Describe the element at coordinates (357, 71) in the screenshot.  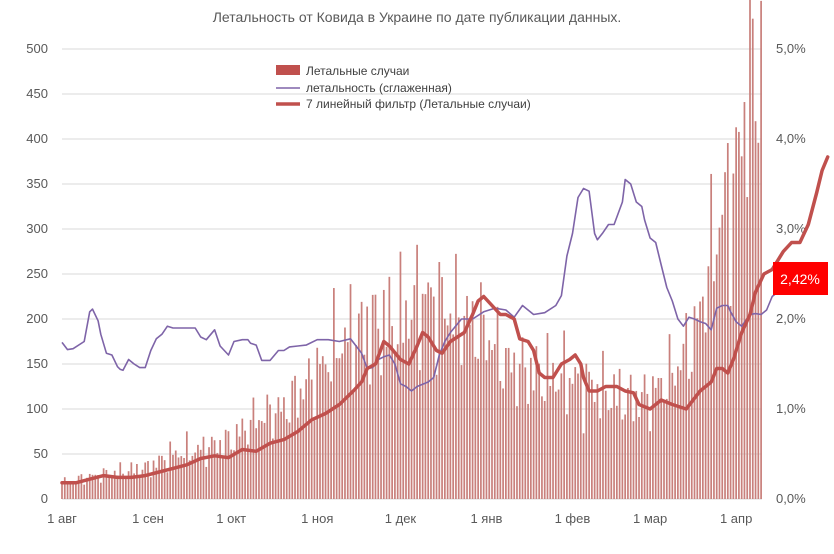
I see `legend-label-bars: Летальные случаи` at that location.